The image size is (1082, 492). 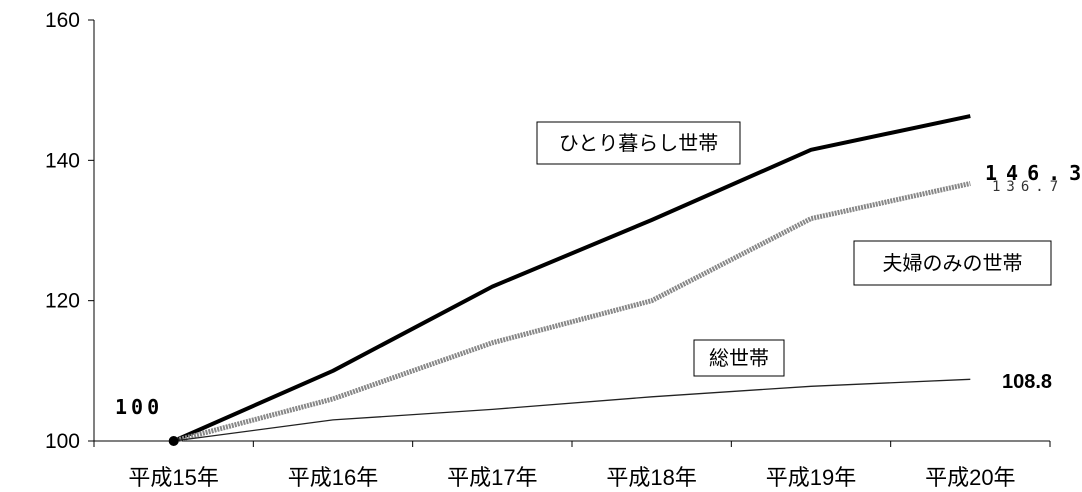 I want to click on y-tick-label: 140, so click(x=62, y=160).